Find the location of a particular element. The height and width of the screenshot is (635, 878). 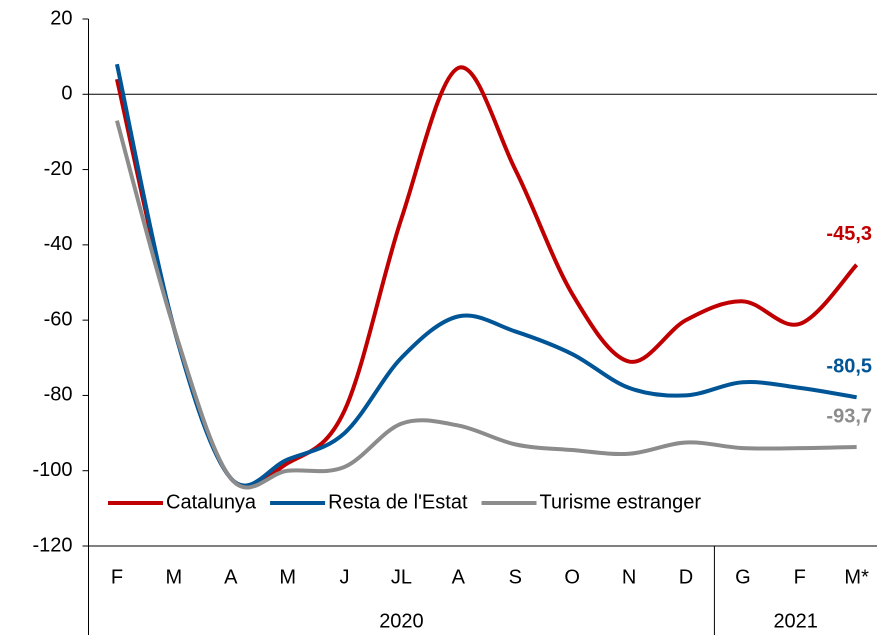

y-tick-label: -60 is located at coordinates (58, 319).